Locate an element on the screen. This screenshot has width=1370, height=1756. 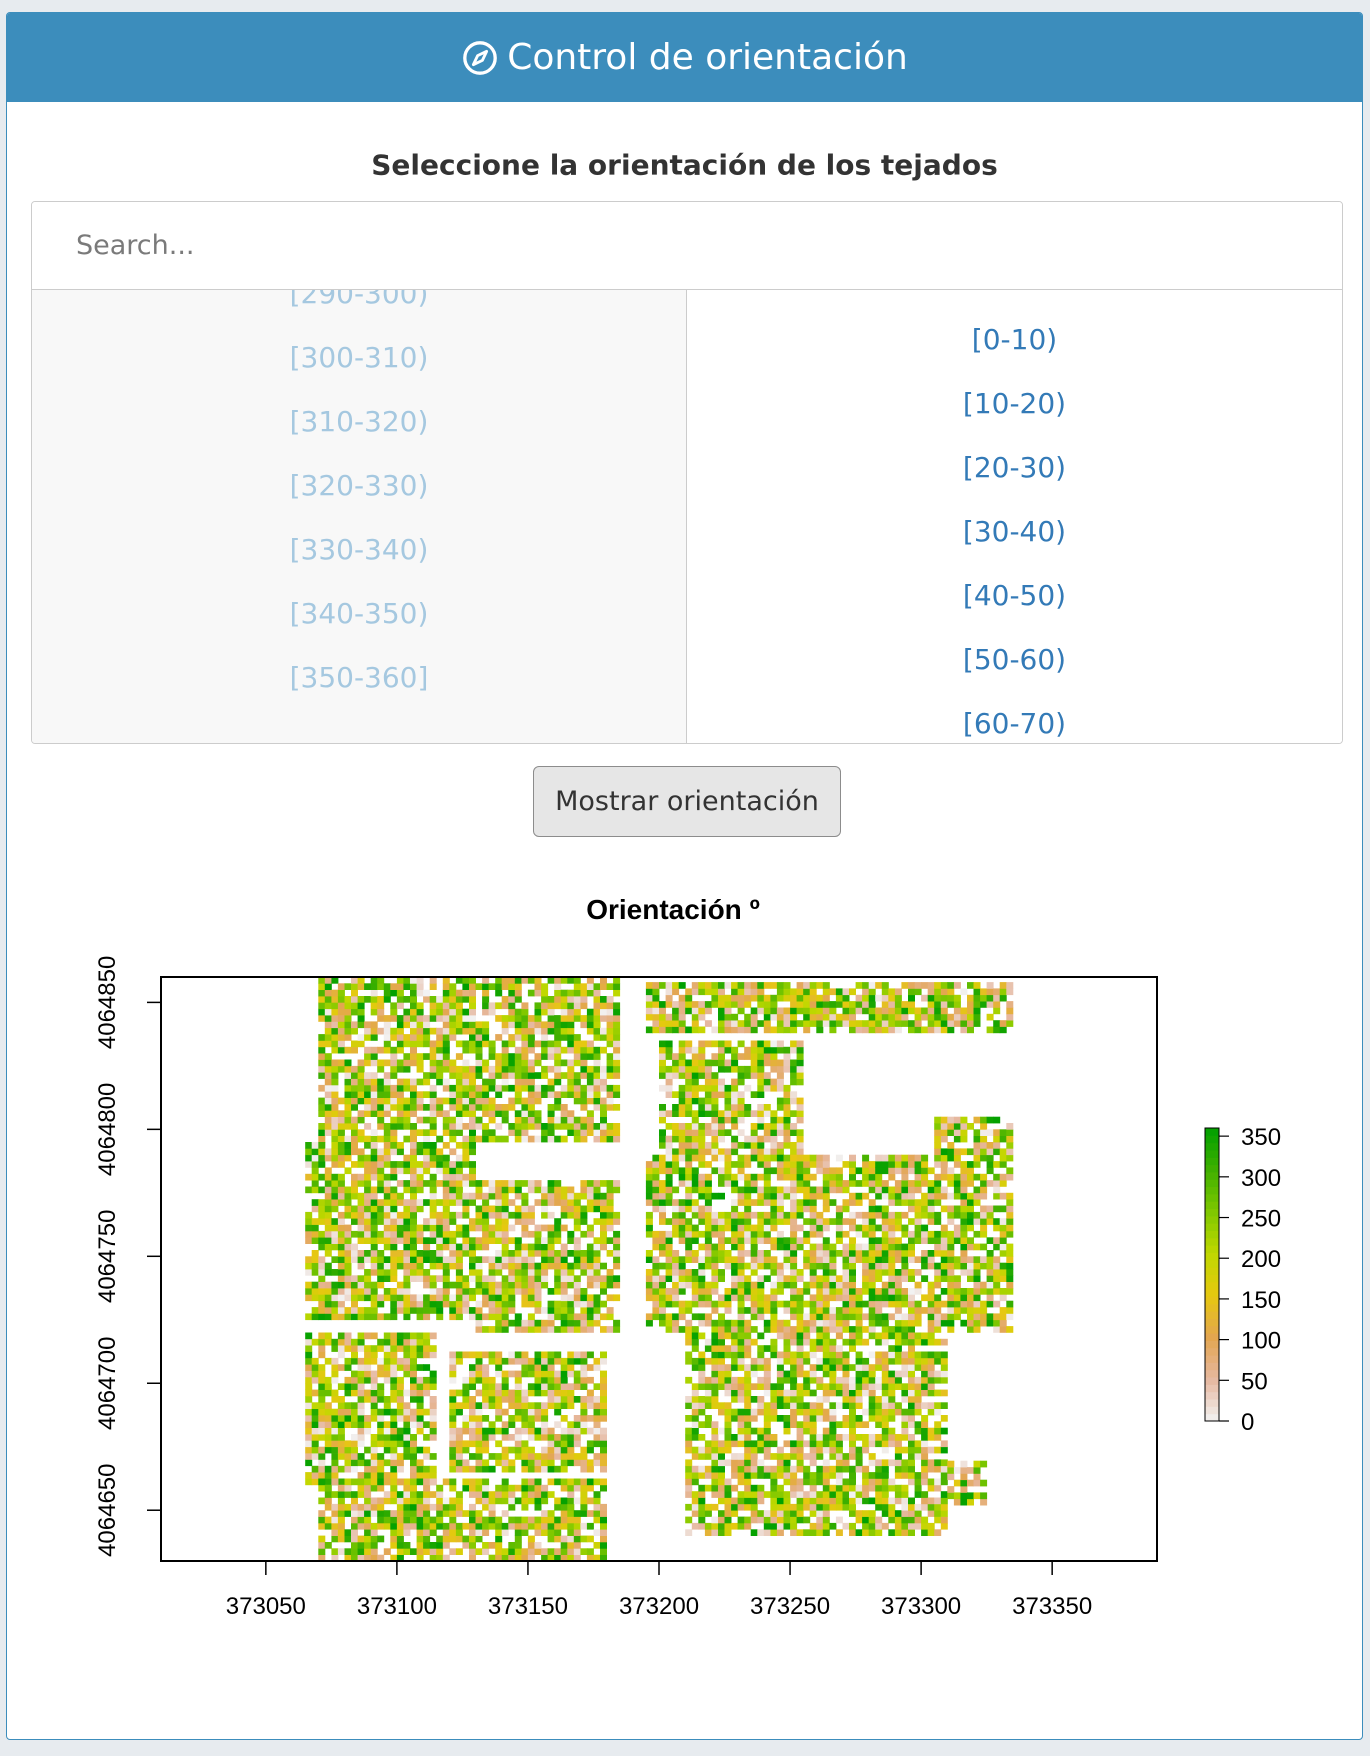
option-item: [0-10) is located at coordinates (1014, 339).